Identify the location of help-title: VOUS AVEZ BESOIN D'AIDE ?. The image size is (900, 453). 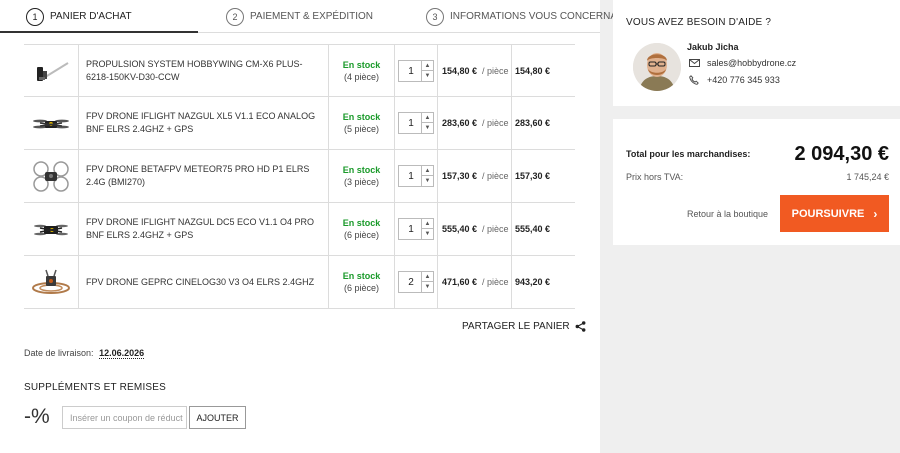
(699, 22).